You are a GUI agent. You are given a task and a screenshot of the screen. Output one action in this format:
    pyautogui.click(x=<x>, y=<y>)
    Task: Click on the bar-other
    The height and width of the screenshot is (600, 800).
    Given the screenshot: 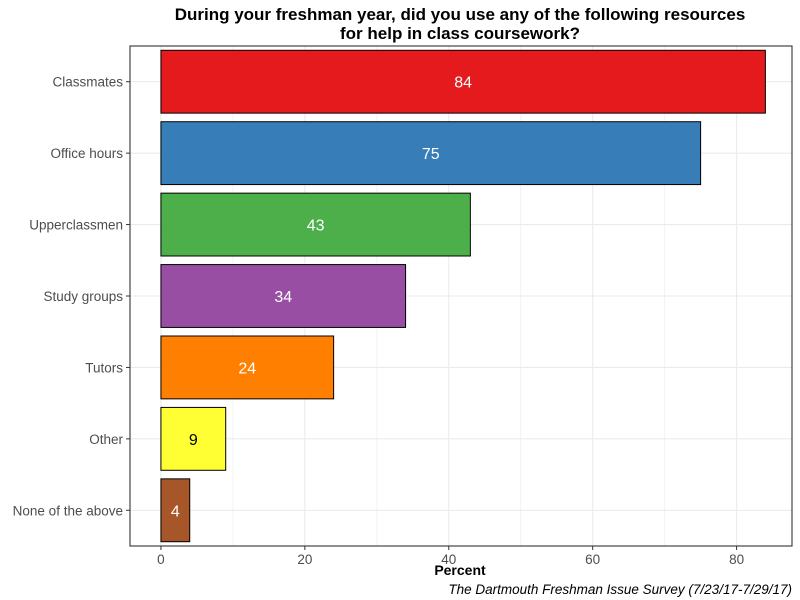 What is the action you would take?
    pyautogui.click(x=193, y=438)
    